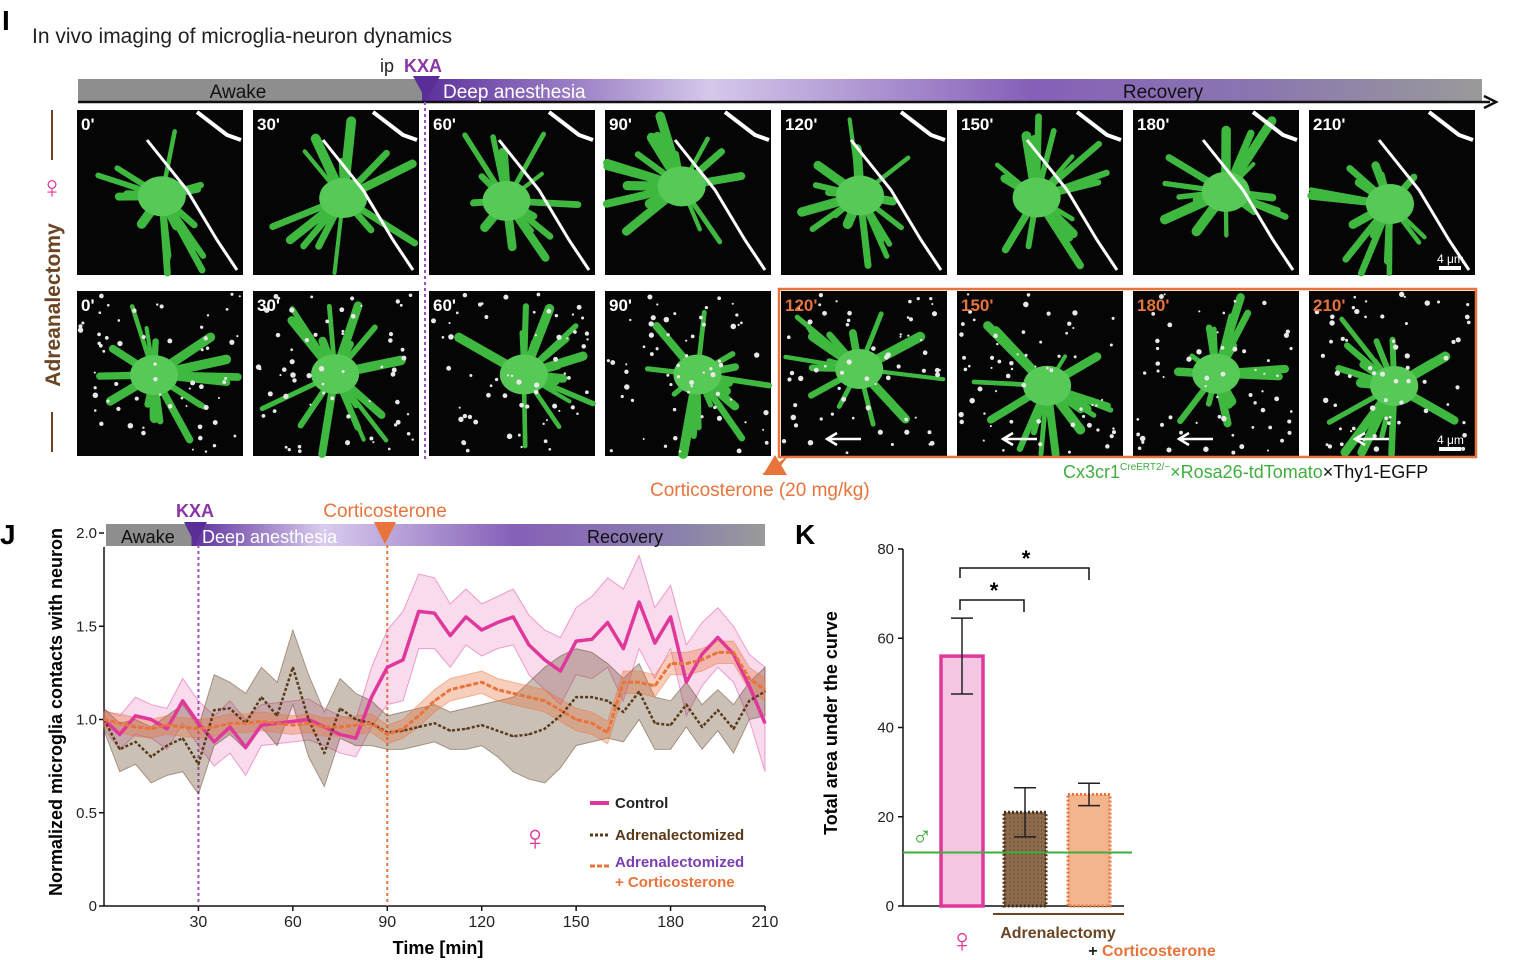  Describe the element at coordinates (679, 862) in the screenshot. I see `legend-label-adx-cort: Adrenalectomized` at that location.